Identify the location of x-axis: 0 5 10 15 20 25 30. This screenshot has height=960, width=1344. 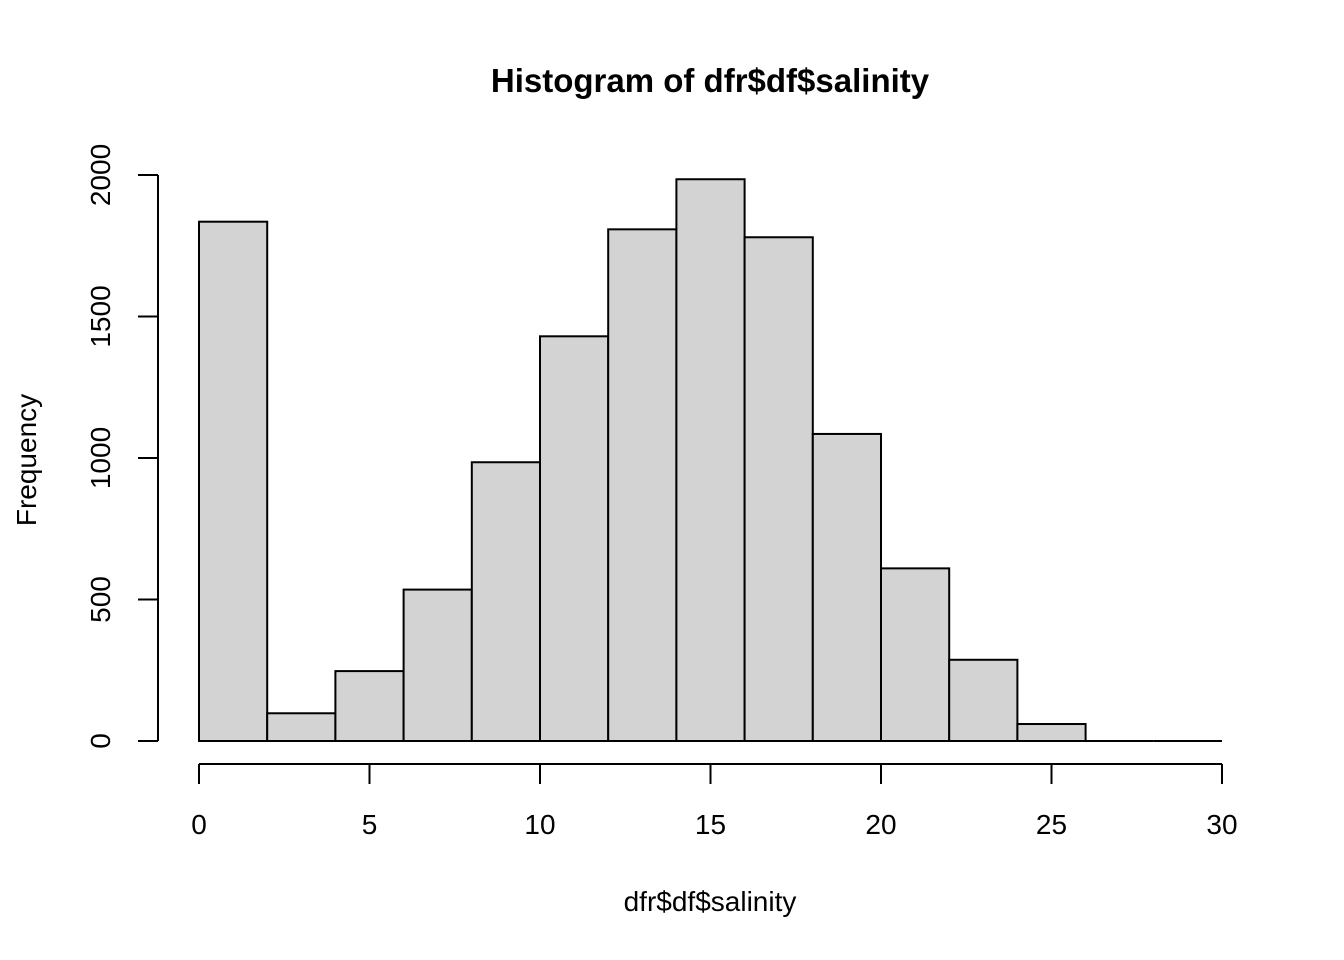
(714, 801).